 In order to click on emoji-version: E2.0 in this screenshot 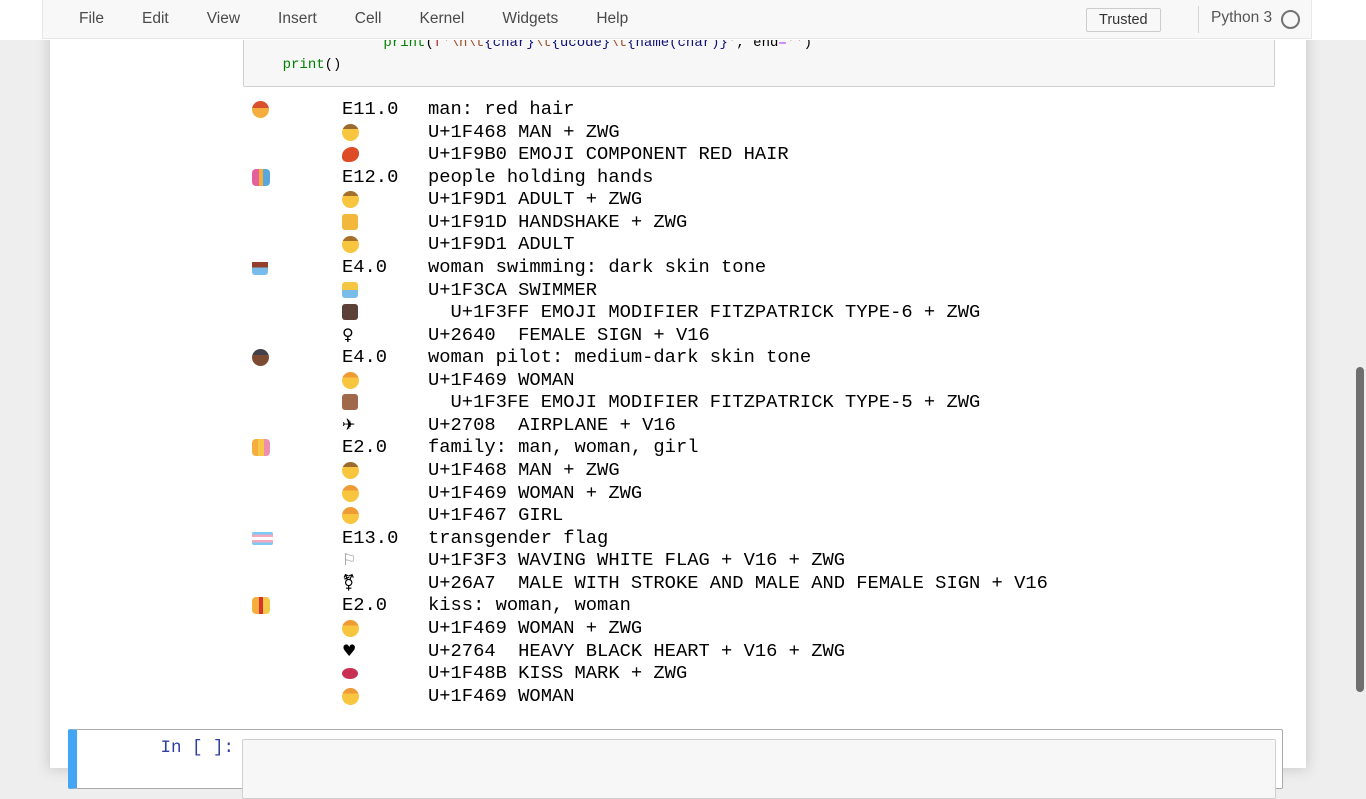, I will do `click(365, 605)`.